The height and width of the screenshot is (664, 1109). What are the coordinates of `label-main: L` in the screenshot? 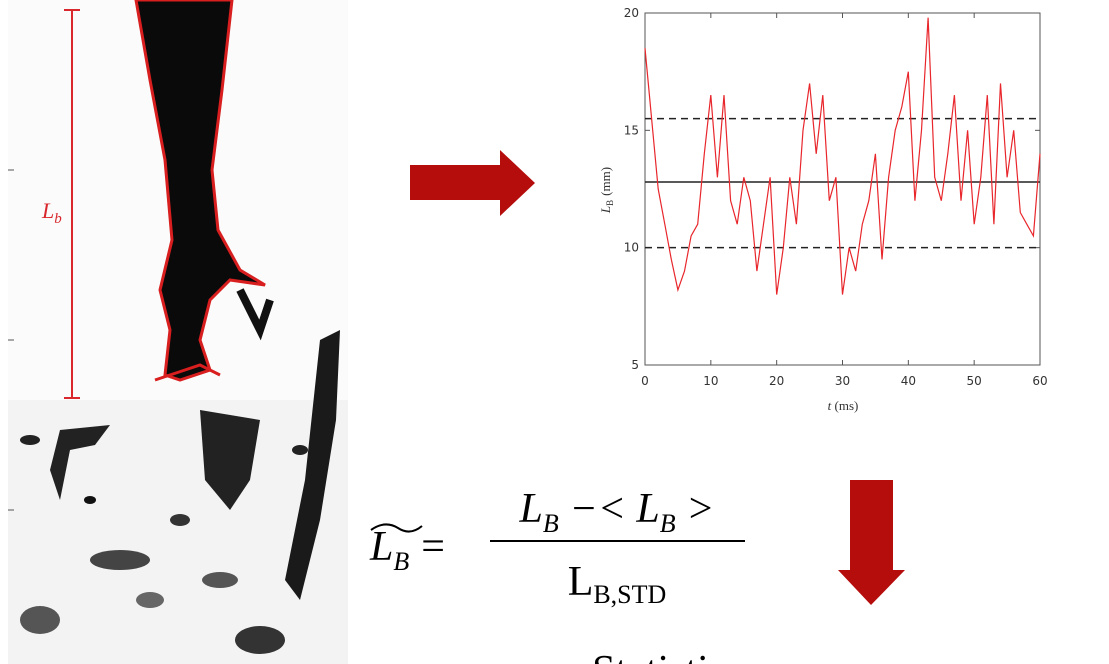 It's located at (47, 210).